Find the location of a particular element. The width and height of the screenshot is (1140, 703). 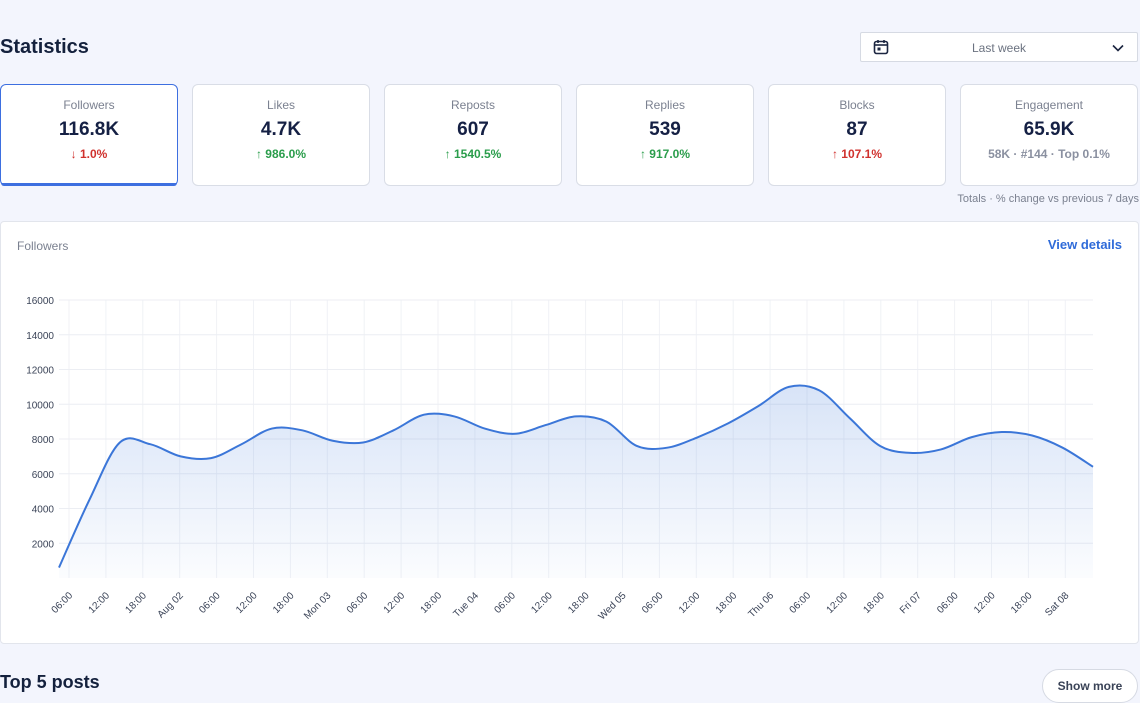

x-tick-label: Sat 08 is located at coordinates (1057, 604).